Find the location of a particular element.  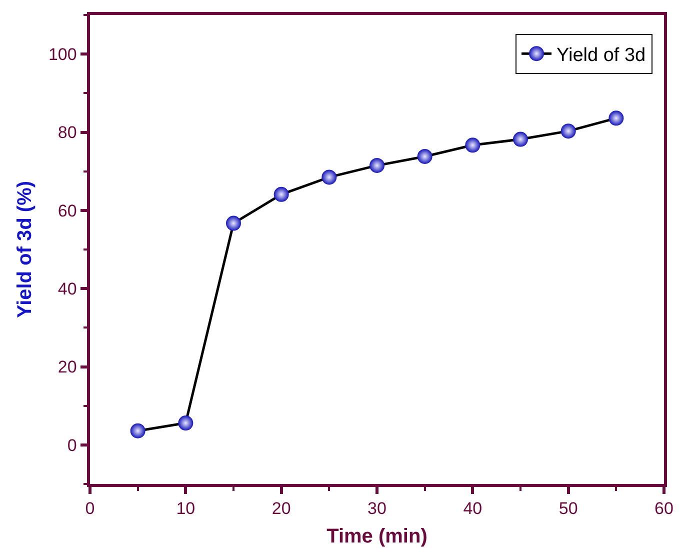

y-tick-label: 0 is located at coordinates (72, 445).